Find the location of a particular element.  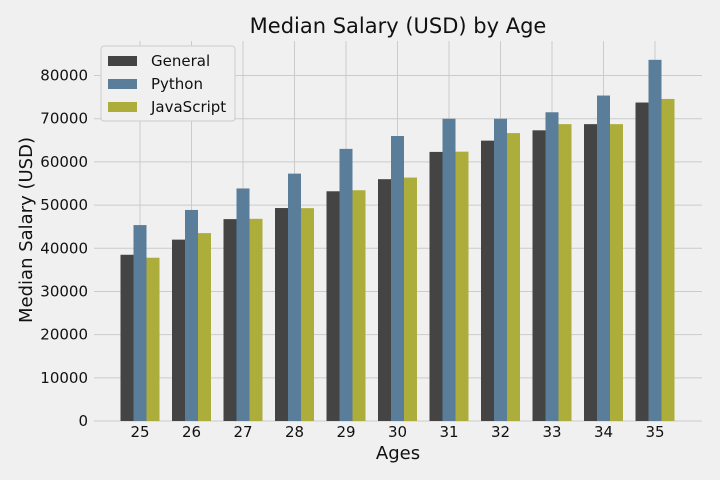

y-tick-label: 40000 is located at coordinates (64, 248).